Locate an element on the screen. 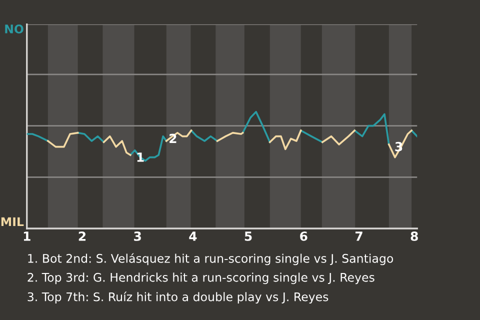  x-tick-label: 1 is located at coordinates (27, 236).